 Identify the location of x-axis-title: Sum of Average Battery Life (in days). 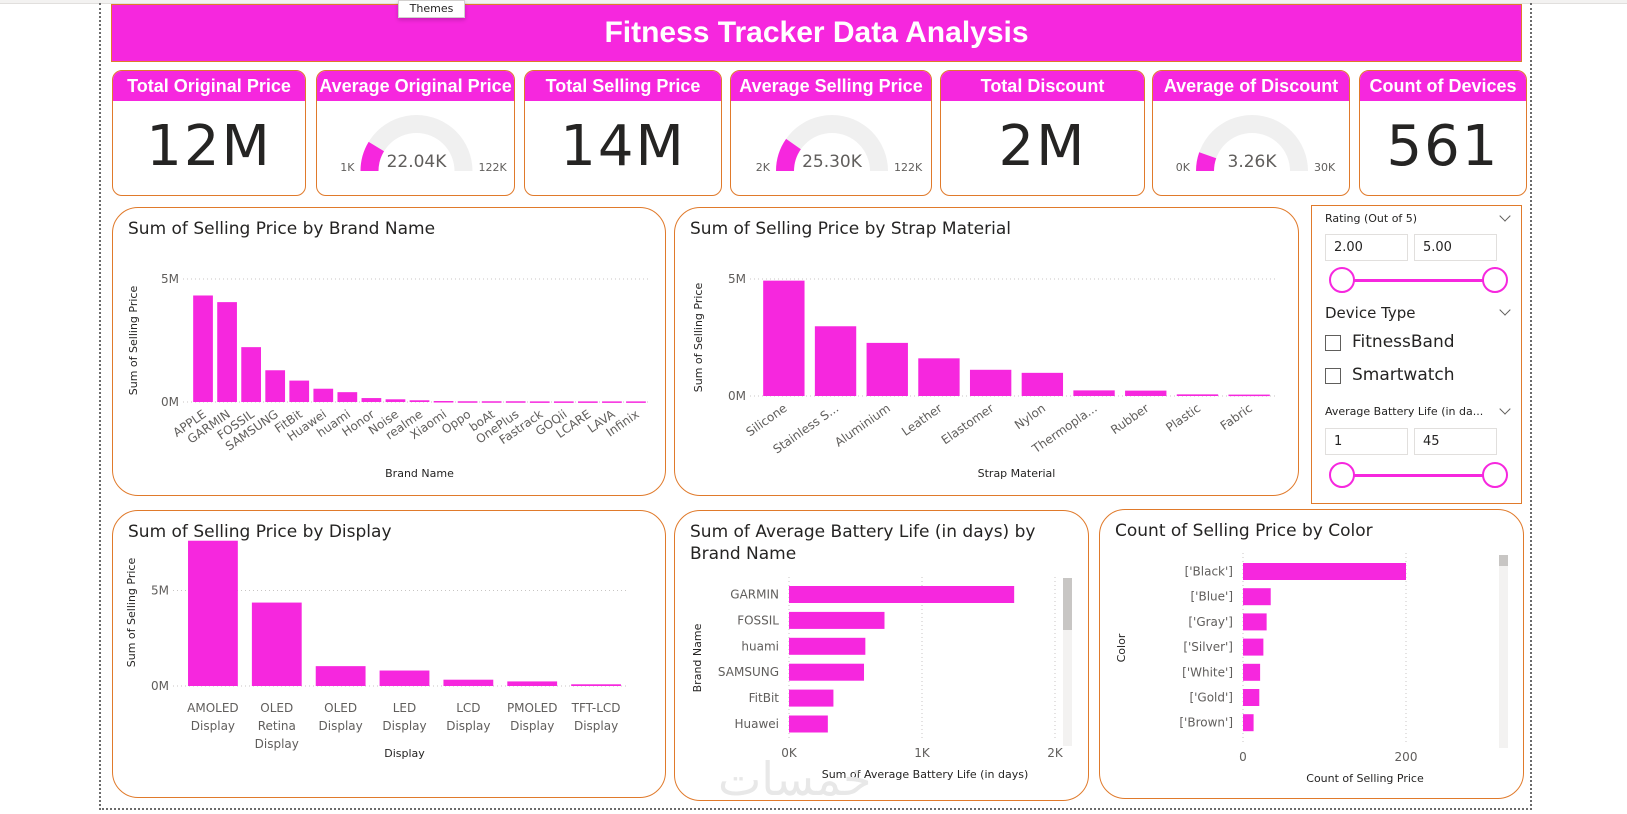
(925, 774).